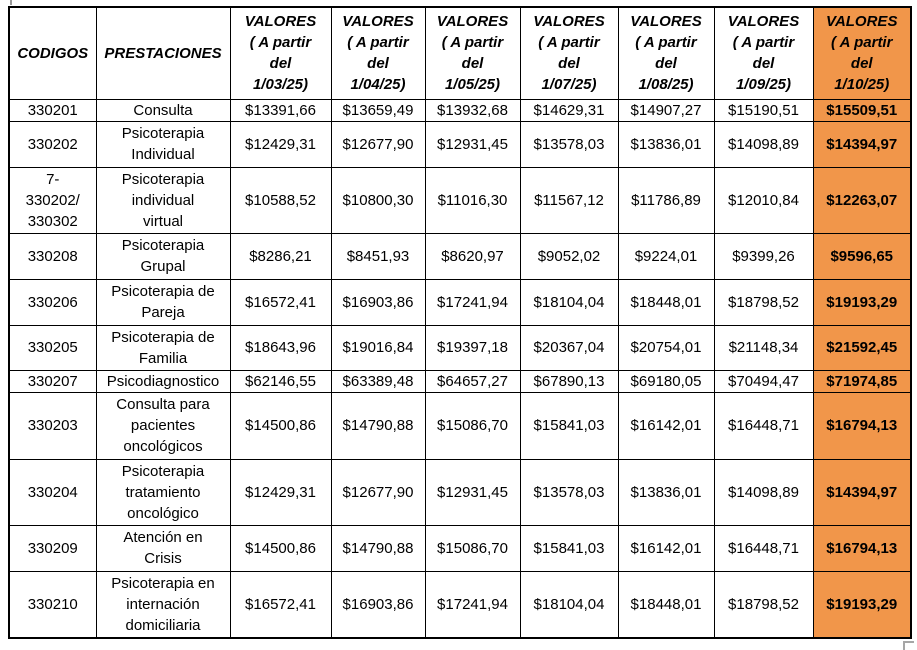 The height and width of the screenshot is (650, 917). I want to click on value-cell: $20754,01, so click(666, 347).